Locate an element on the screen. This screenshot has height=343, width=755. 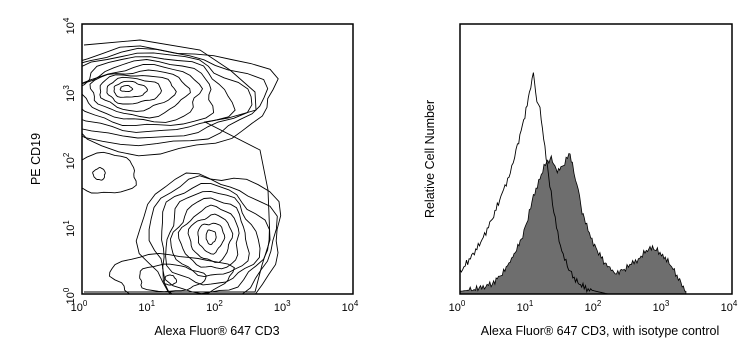
y-axis-label: Relative Cell Number is located at coordinates (430, 159).